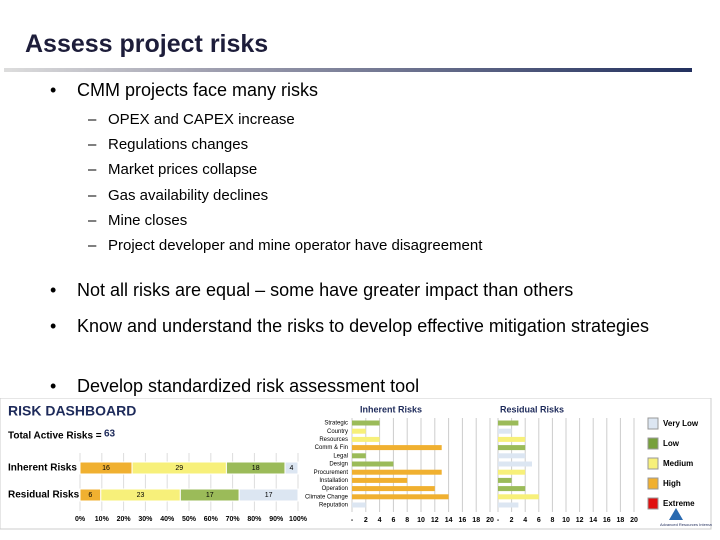 The image size is (720, 540). What do you see at coordinates (331, 448) in the screenshot?
I see `category-label: Comm & Fin` at bounding box center [331, 448].